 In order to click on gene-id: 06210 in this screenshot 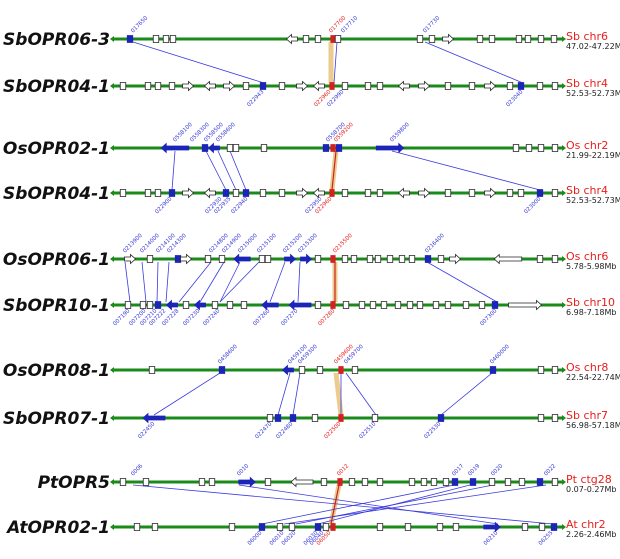, I will do `click(491, 538)`.